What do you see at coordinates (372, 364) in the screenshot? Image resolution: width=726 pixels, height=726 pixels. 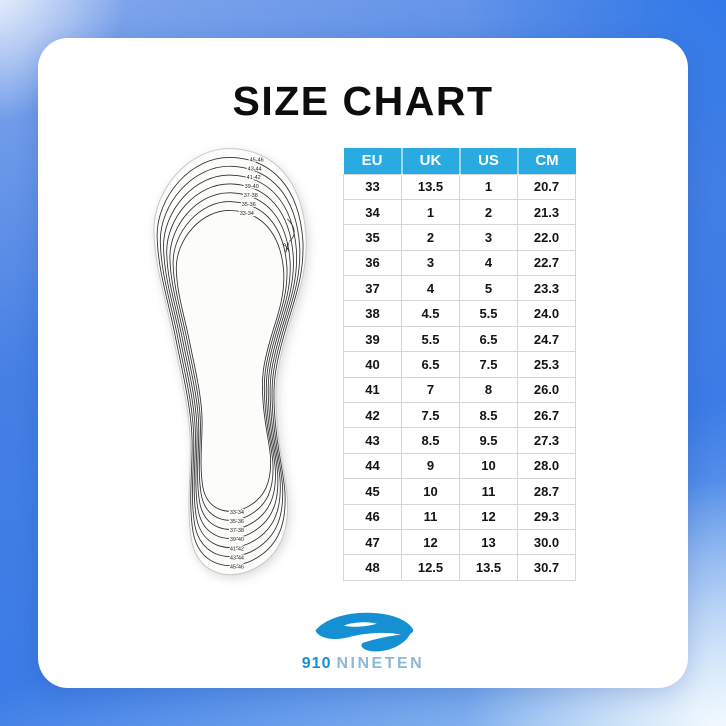 I see `size-cell: 40` at bounding box center [372, 364].